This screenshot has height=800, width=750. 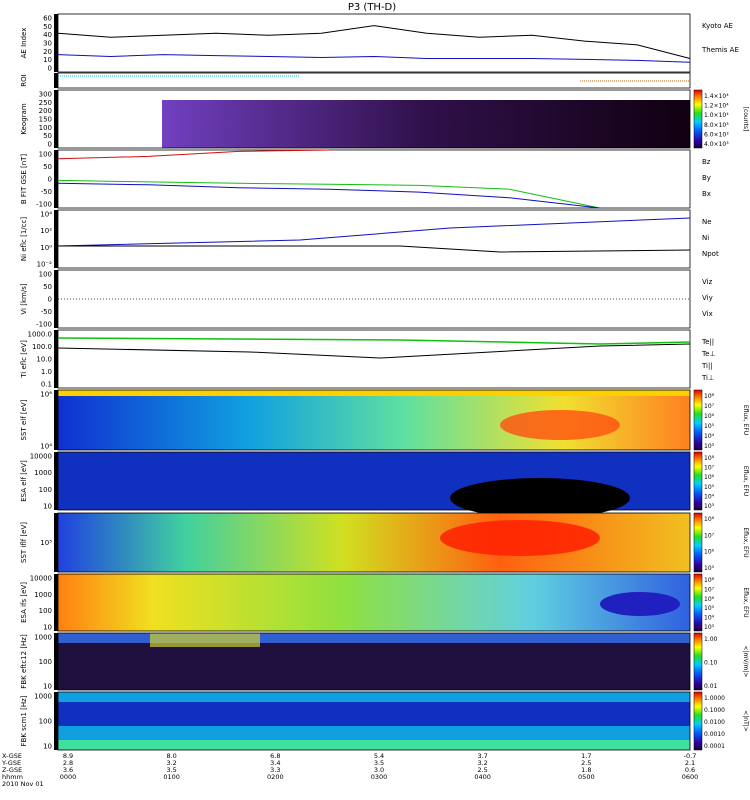 I want to click on x-tick-label: 1.8, so click(x=586, y=770).